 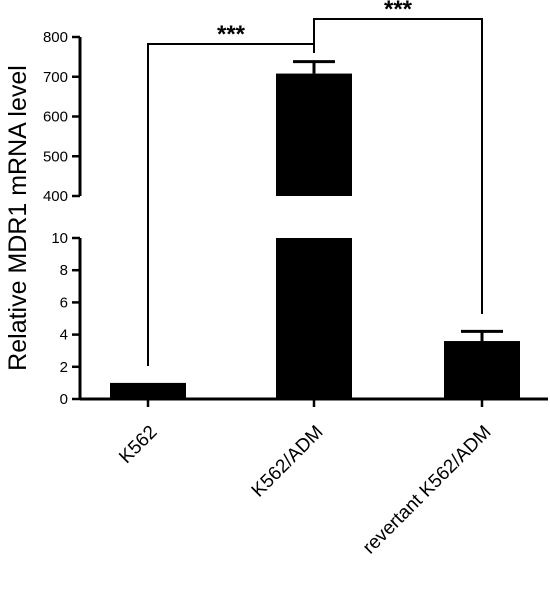 What do you see at coordinates (55, 156) in the screenshot?
I see `y-tick-label: 500` at bounding box center [55, 156].